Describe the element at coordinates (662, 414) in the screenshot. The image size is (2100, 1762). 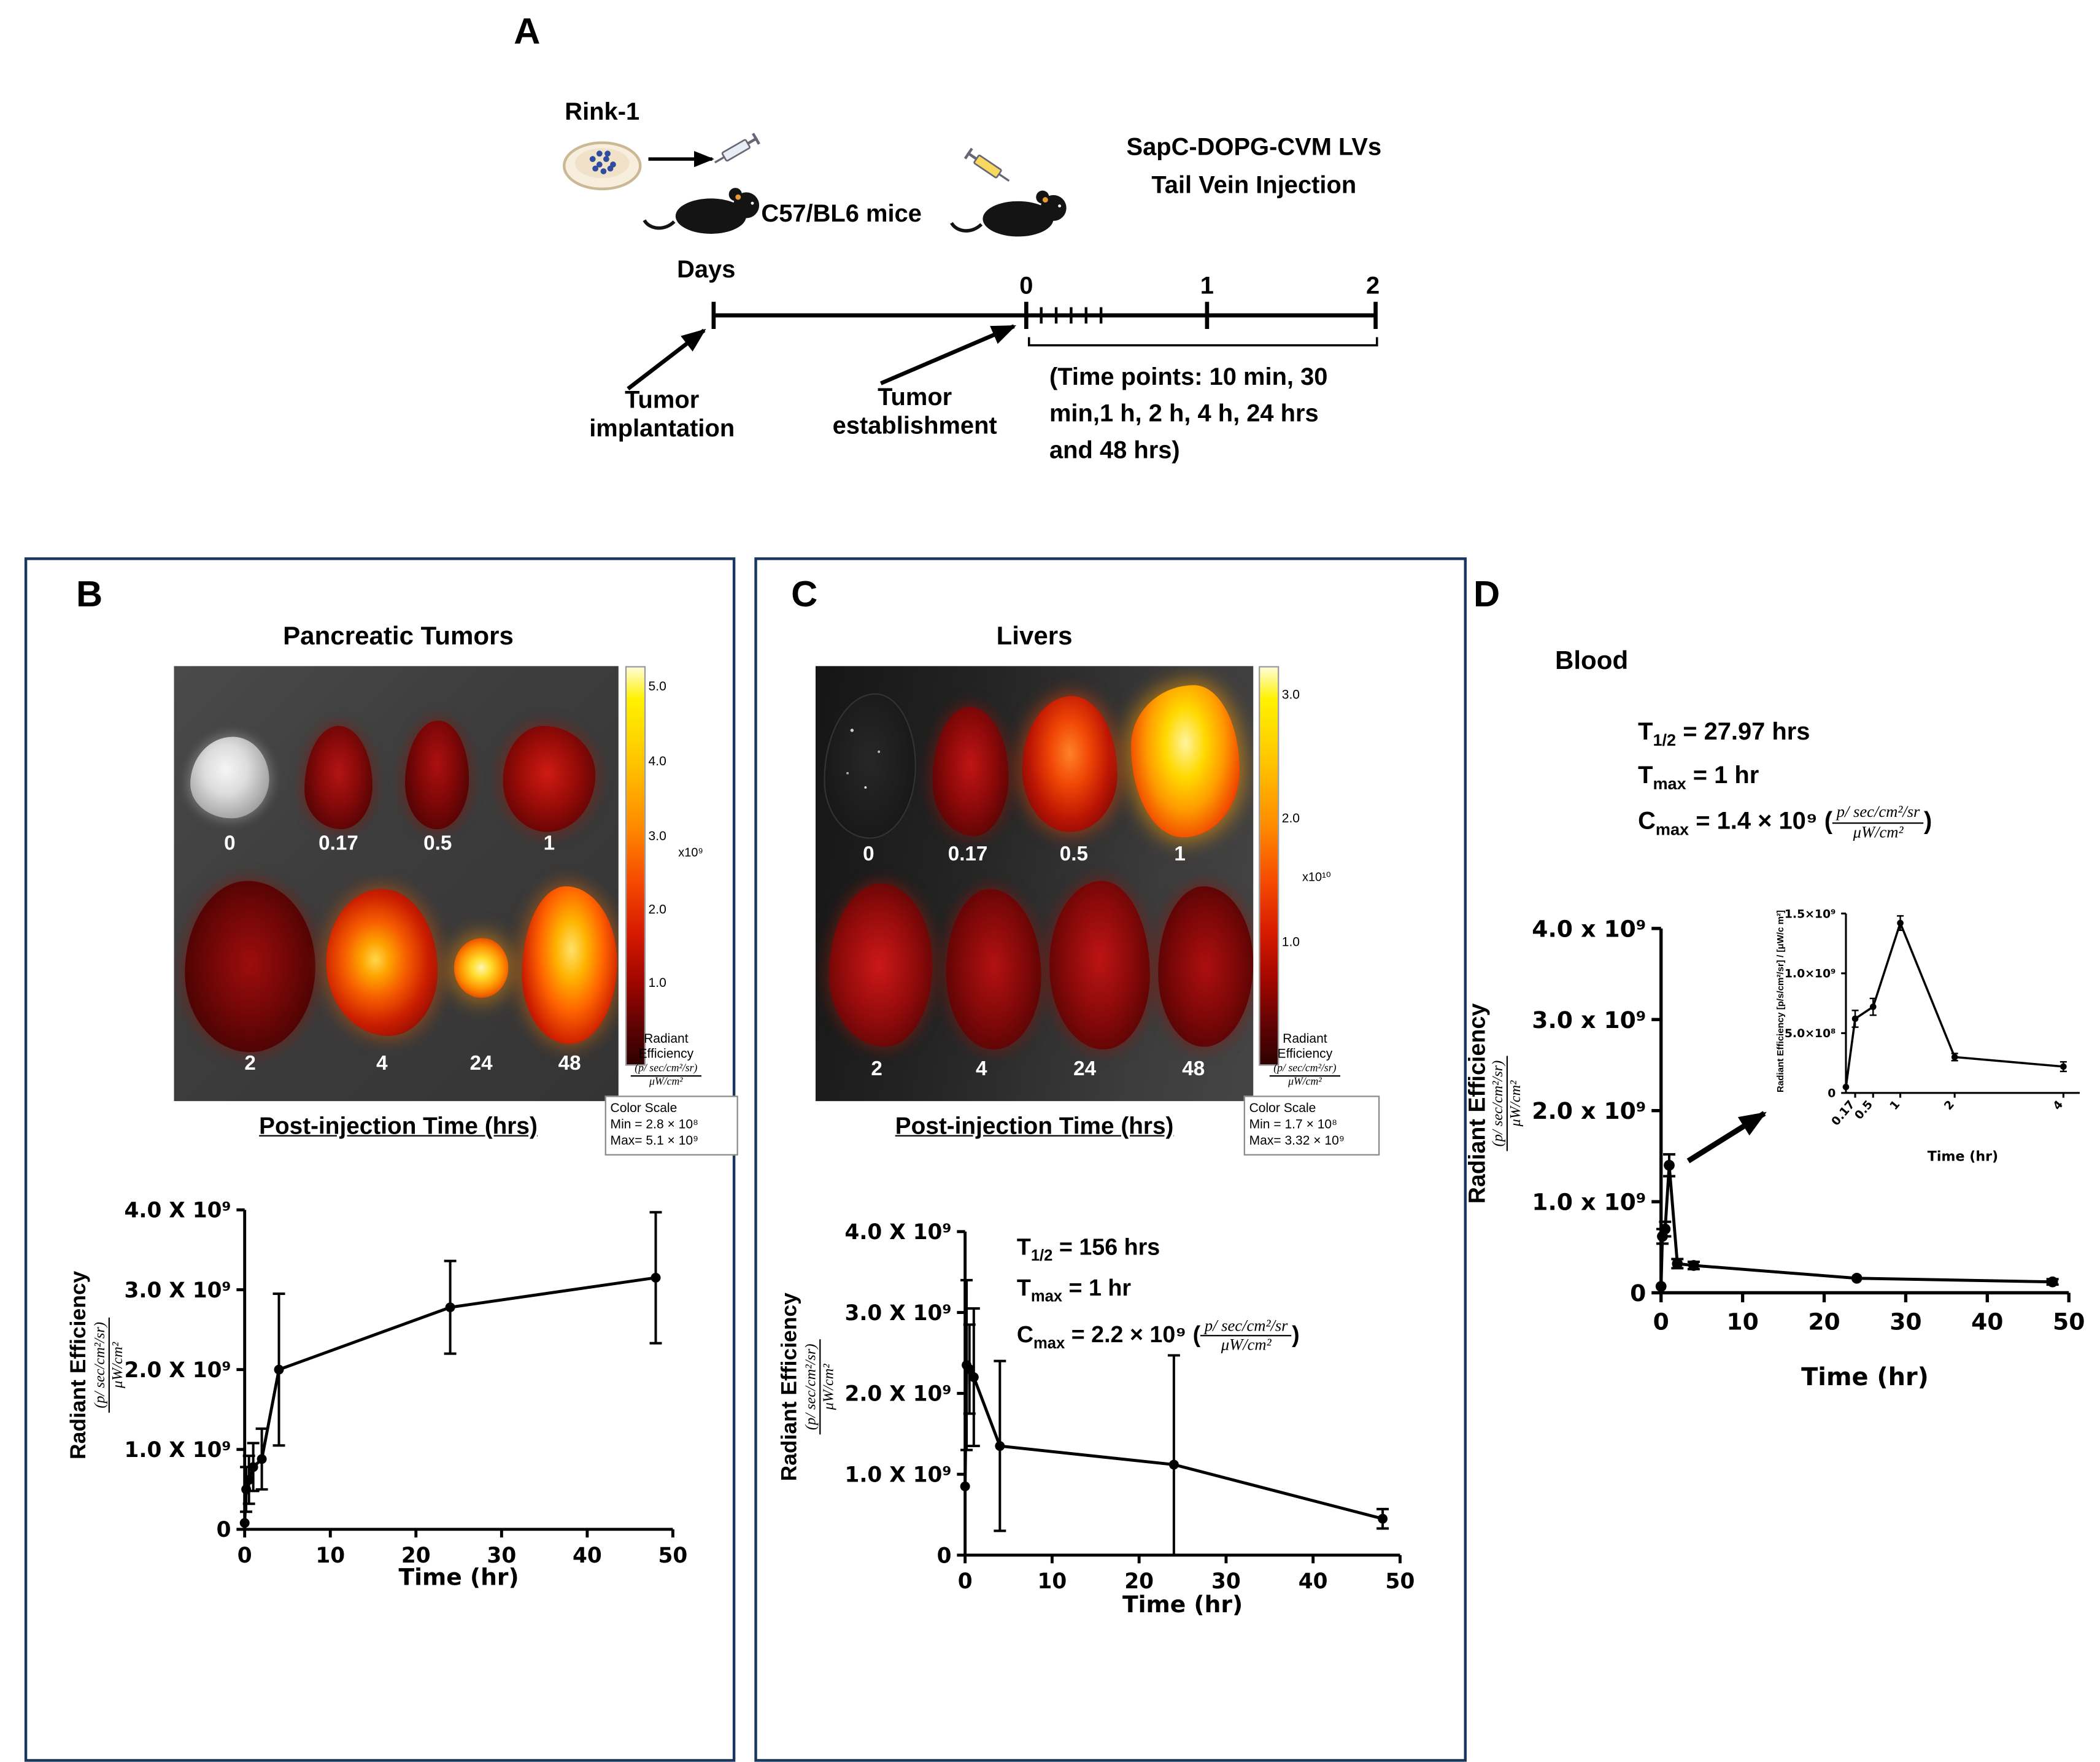
I see `event-tumor-implantation: Tumor implantation` at that location.